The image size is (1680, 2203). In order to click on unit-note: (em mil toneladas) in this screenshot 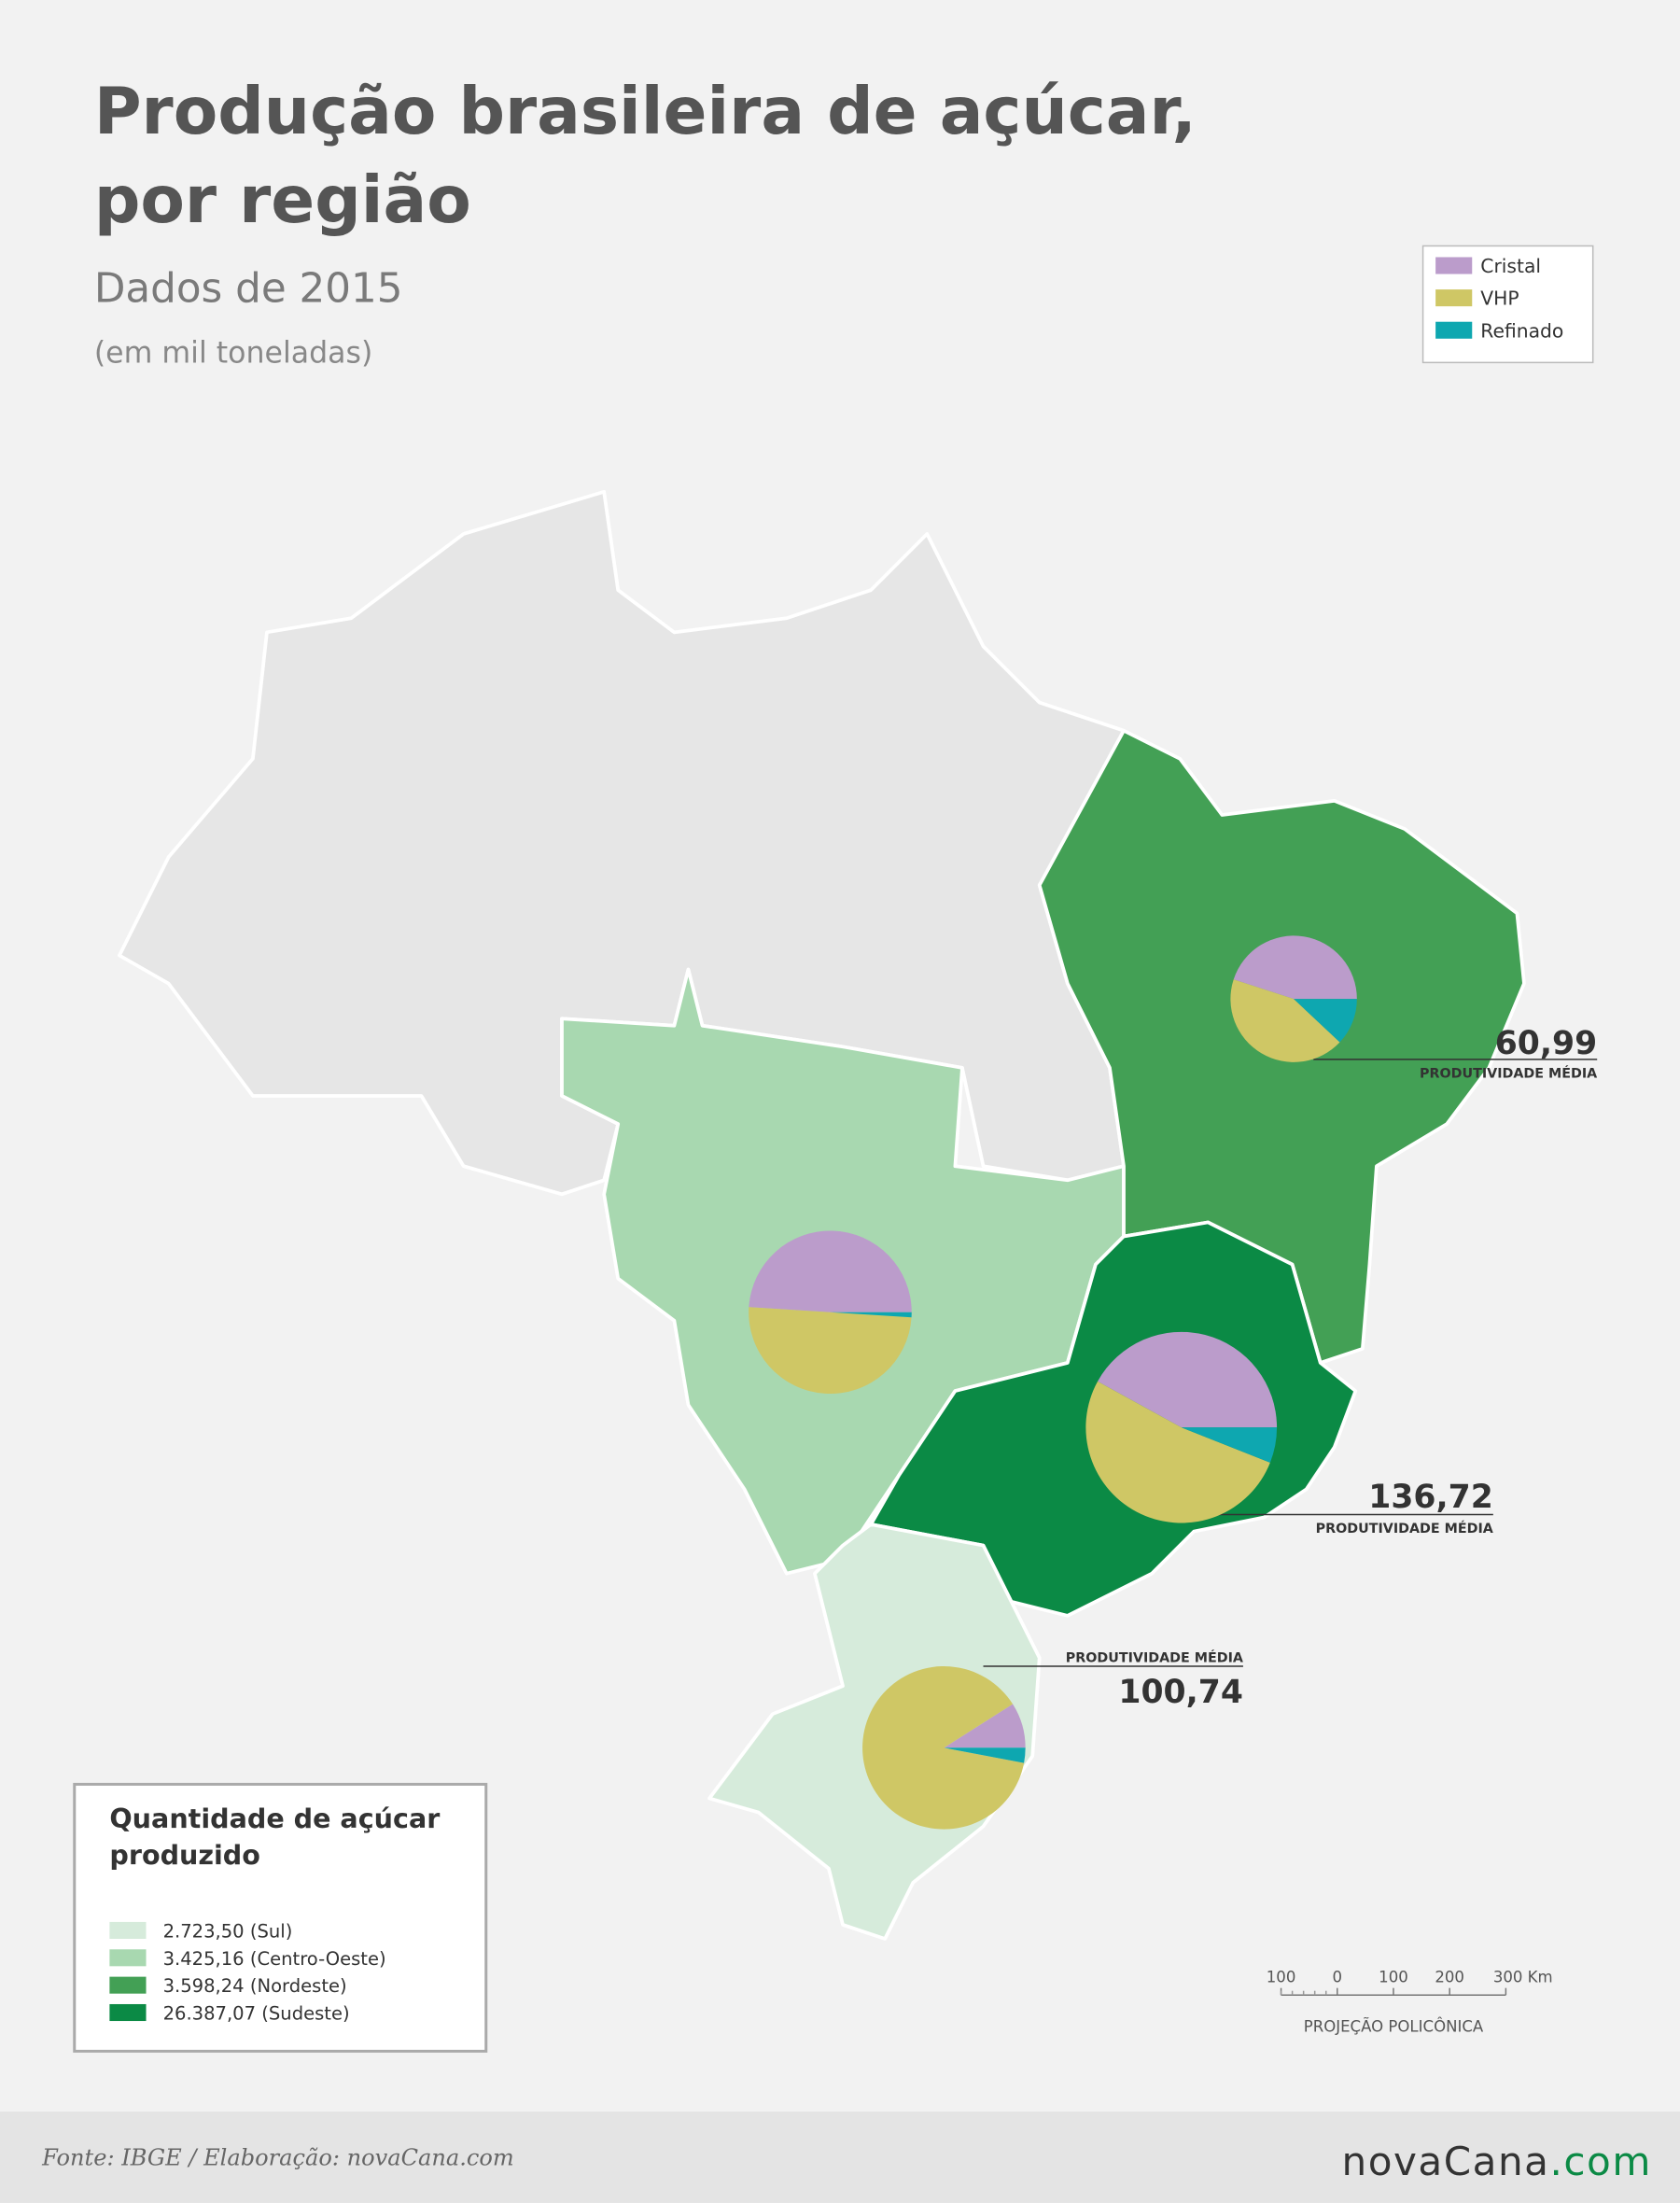, I will do `click(233, 353)`.